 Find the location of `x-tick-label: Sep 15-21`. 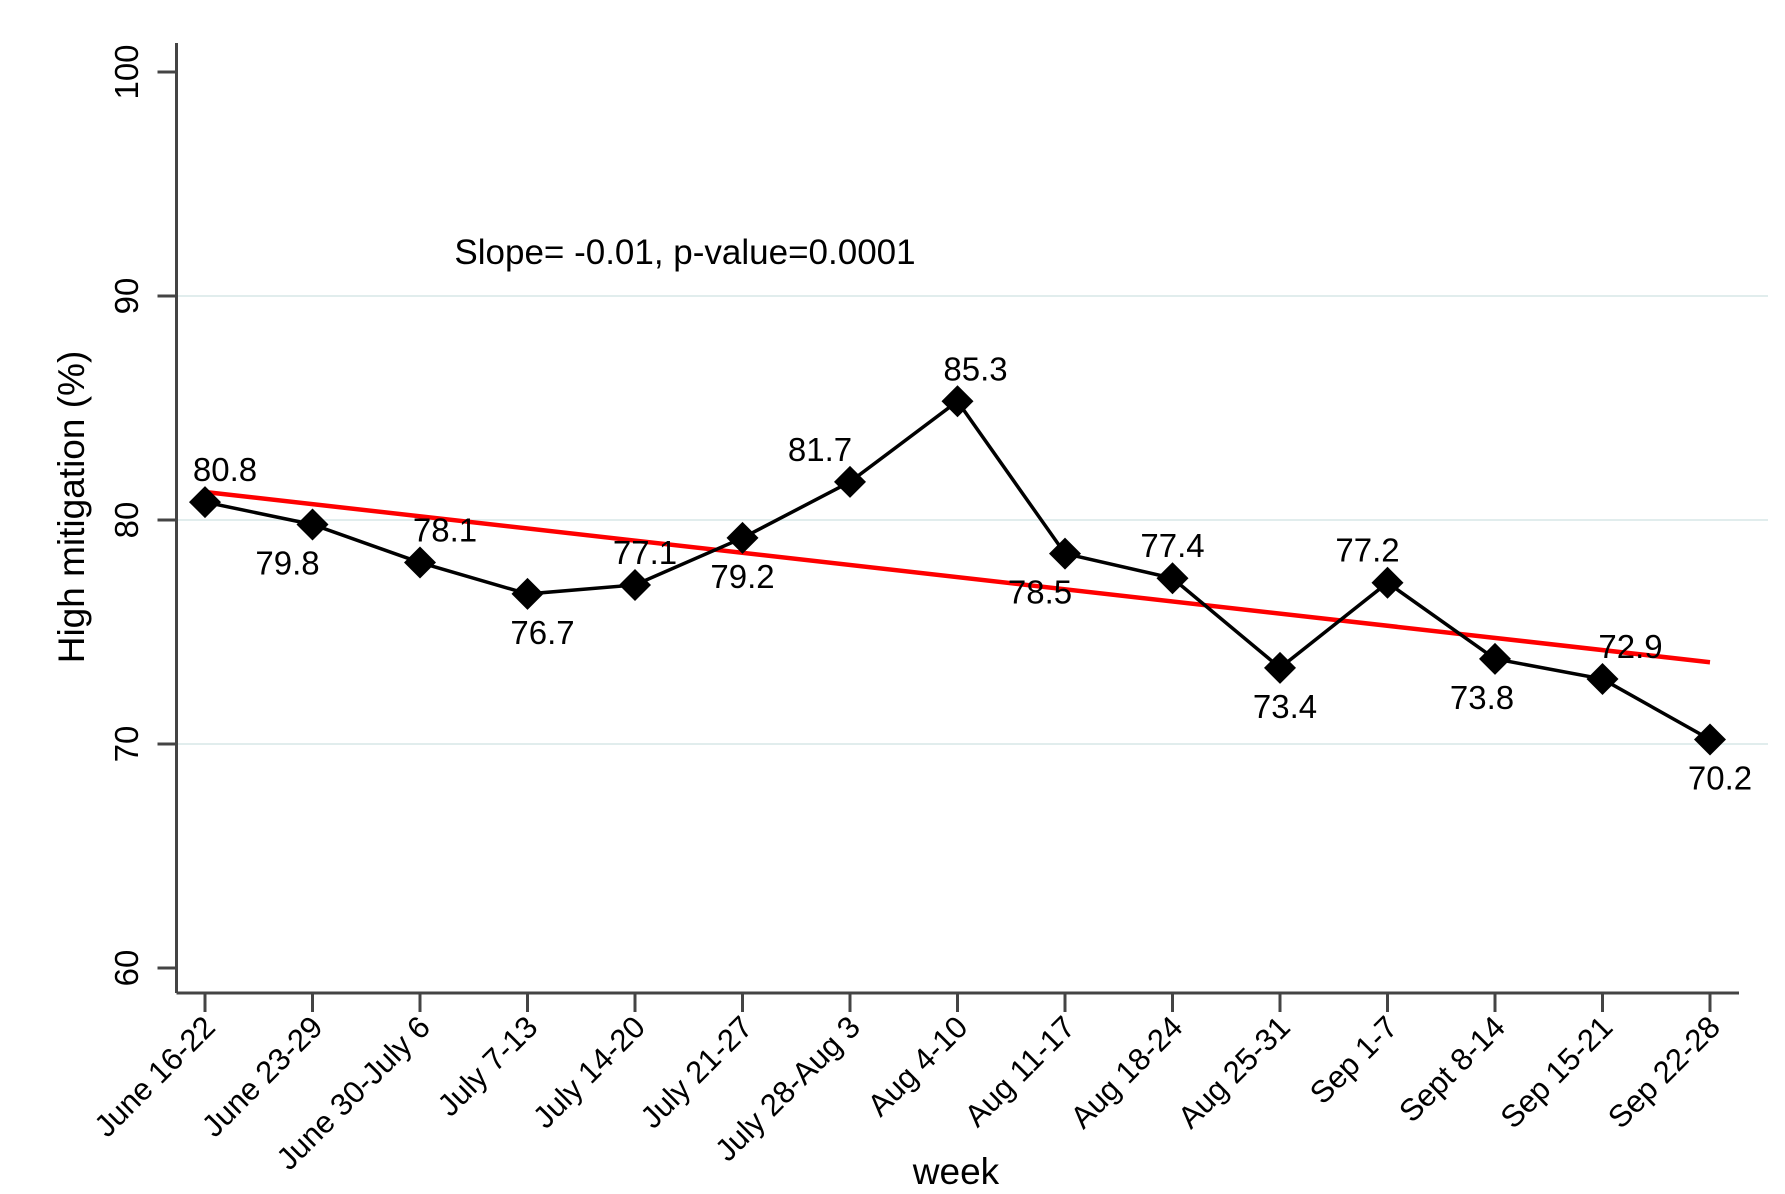

x-tick-label: Sep 15-21 is located at coordinates (1557, 1072).